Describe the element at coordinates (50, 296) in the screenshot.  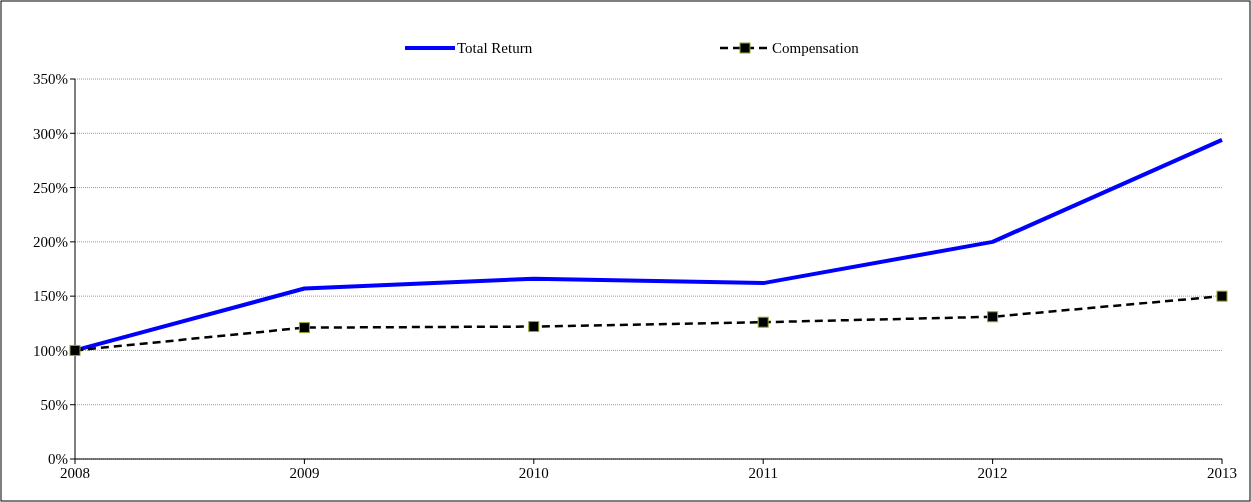
I see `y-tick-label: 150%` at that location.